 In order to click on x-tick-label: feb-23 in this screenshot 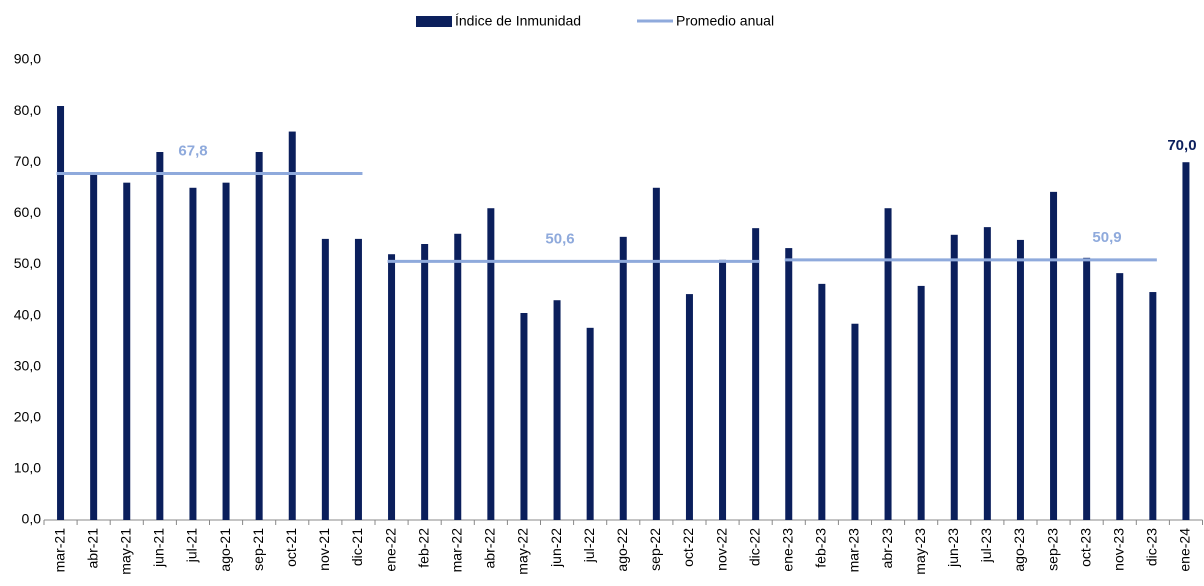, I will do `click(821, 548)`.